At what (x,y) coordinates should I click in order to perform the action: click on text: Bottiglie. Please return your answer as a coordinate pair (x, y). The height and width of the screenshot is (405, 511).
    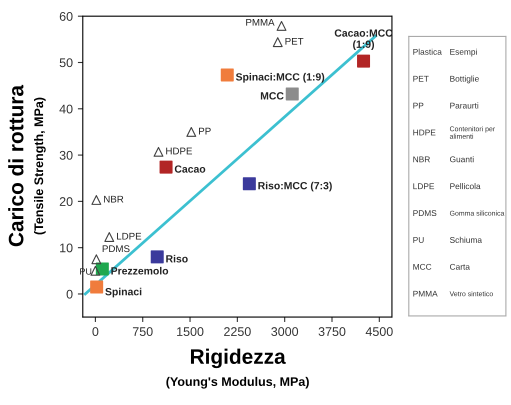
    Looking at the image, I should click on (464, 80).